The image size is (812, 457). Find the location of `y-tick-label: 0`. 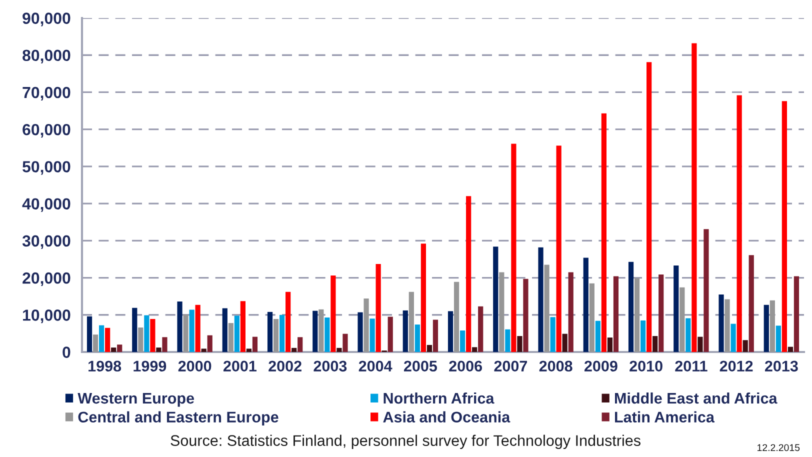

y-tick-label: 0 is located at coordinates (66, 352).